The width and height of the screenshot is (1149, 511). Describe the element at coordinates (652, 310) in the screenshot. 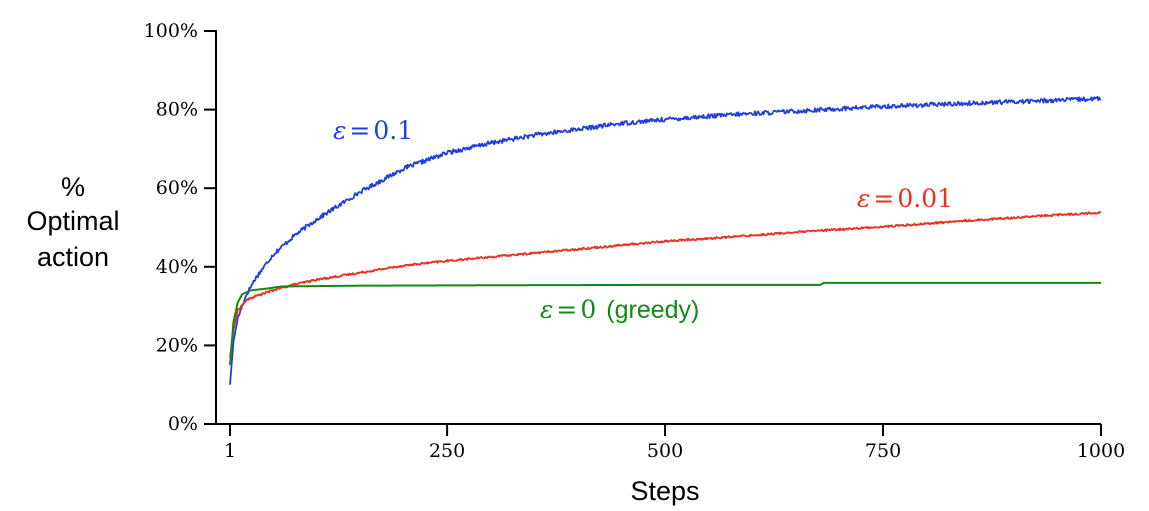

I see `series-label-greedy-suffix: (greedy)` at that location.